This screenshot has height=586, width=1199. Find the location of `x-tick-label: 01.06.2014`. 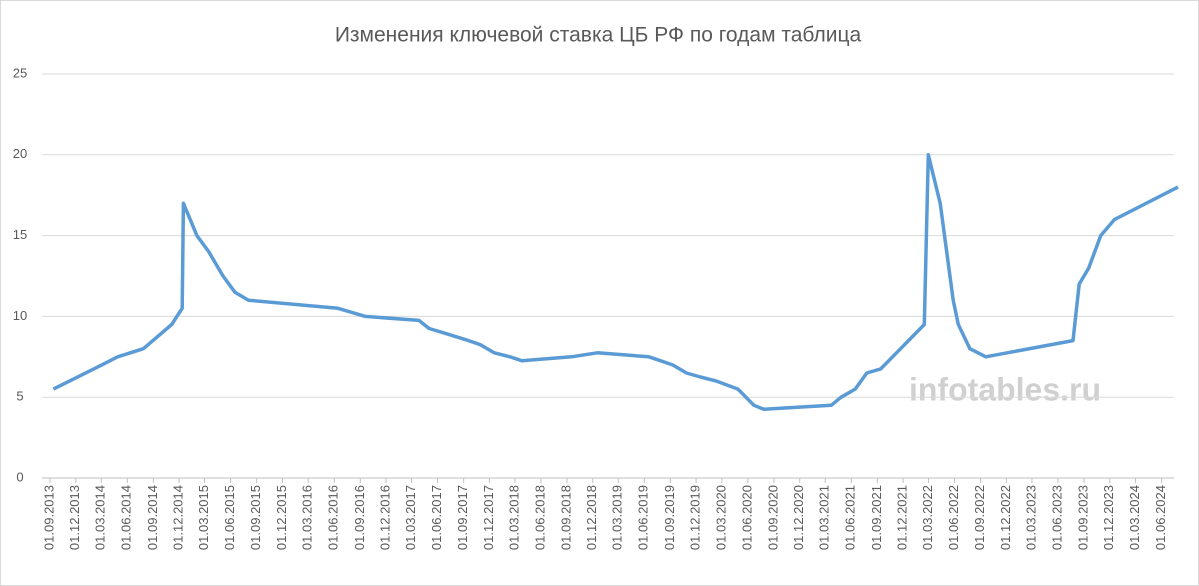

x-tick-label: 01.06.2014 is located at coordinates (126, 517).